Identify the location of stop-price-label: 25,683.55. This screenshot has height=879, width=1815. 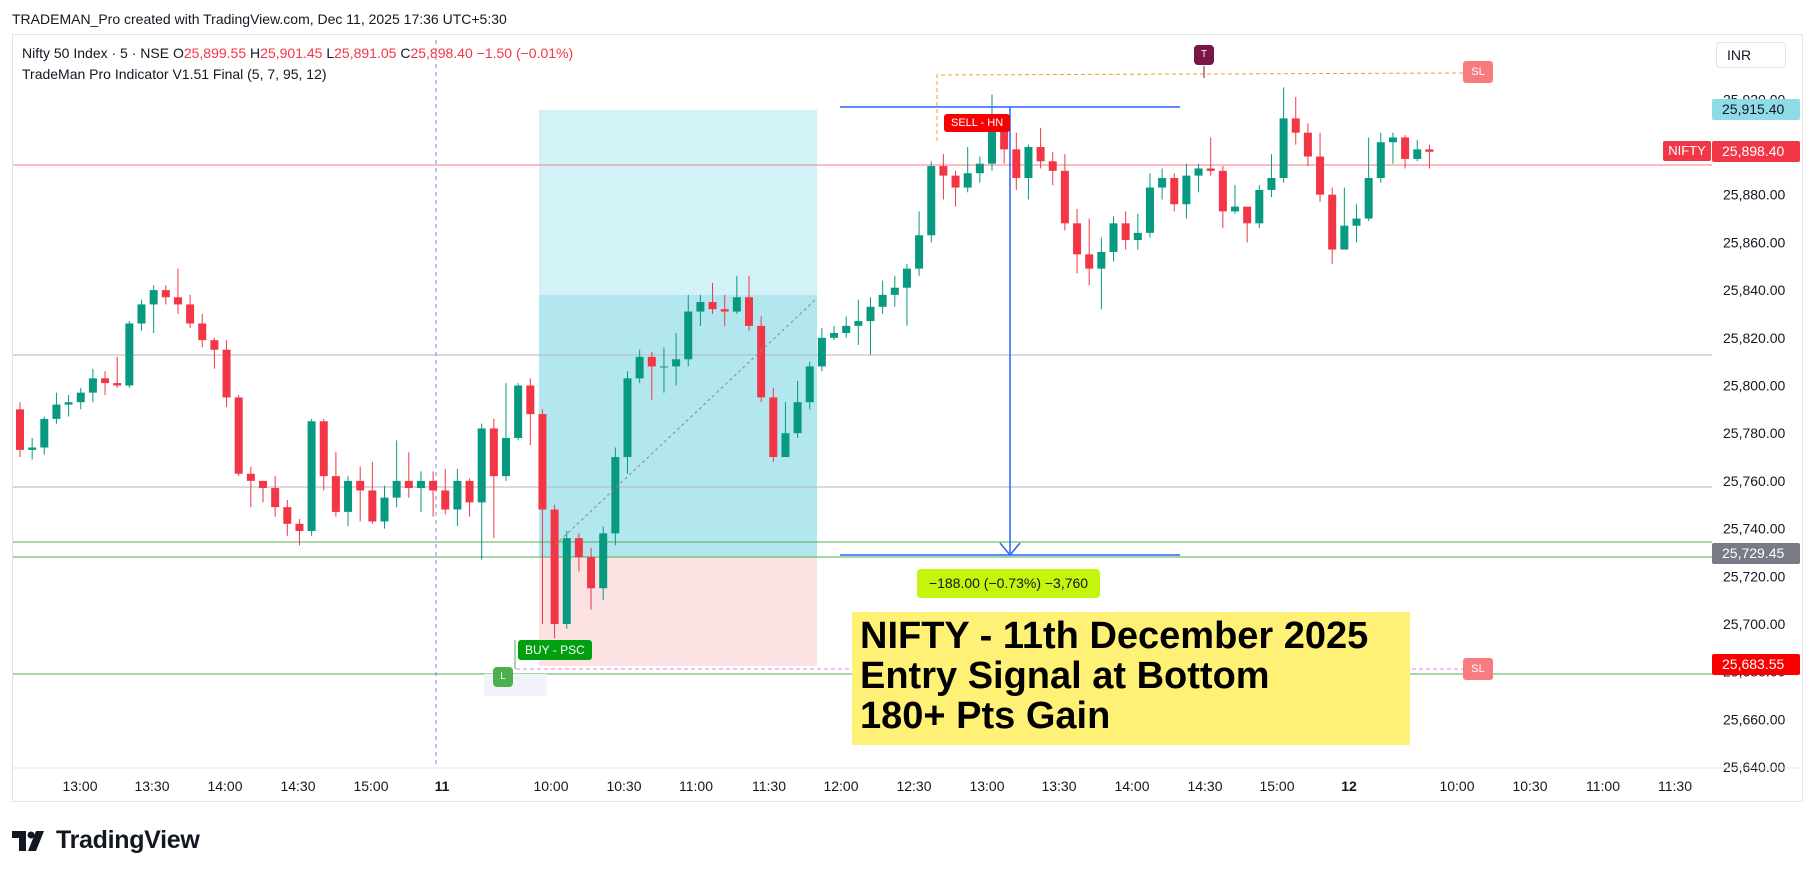
(1756, 664).